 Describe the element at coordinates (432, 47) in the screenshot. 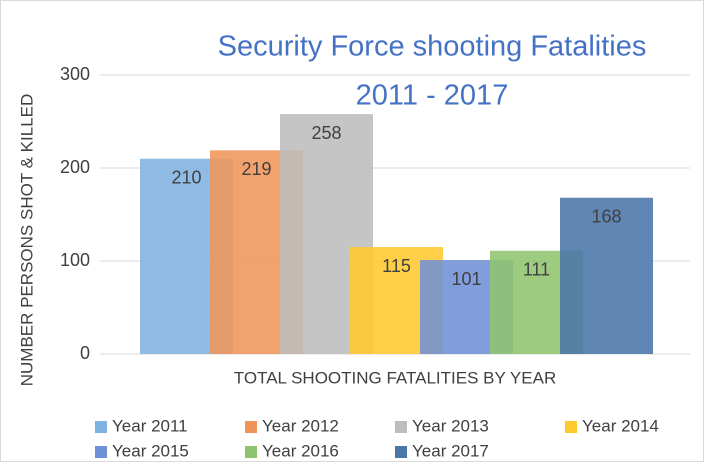

I see `chart-title: Security Force shooting Fatalities` at that location.